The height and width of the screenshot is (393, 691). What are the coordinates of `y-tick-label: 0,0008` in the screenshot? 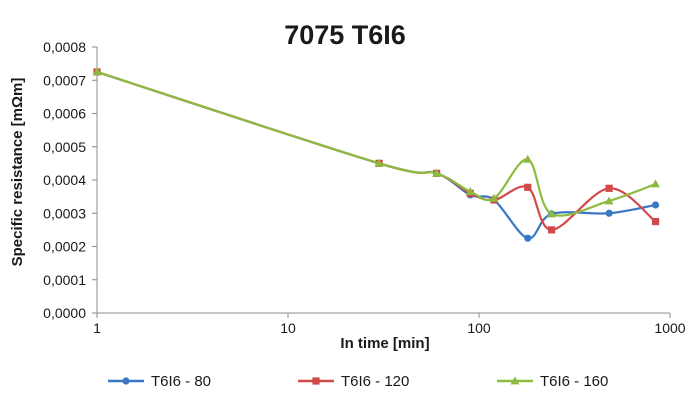 It's located at (64, 47).